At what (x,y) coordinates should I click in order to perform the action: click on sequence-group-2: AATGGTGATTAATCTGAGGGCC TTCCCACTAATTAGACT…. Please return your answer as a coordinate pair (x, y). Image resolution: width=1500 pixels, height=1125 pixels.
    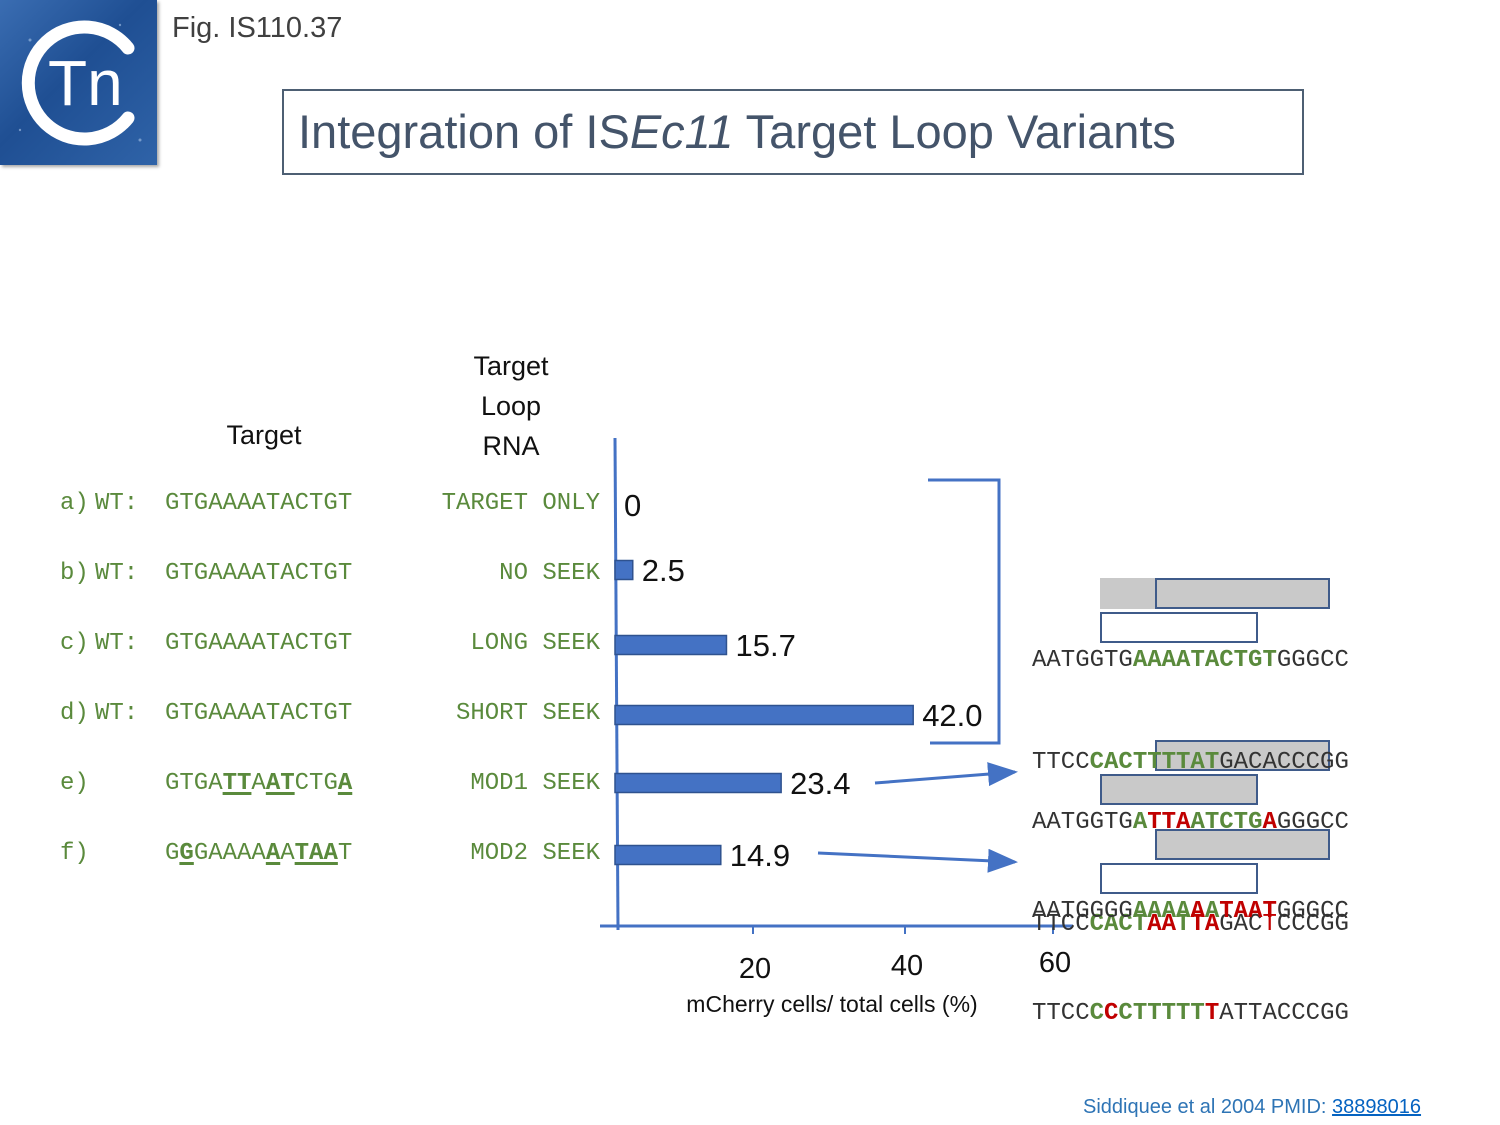
    Looking at the image, I should click on (1190, 857).